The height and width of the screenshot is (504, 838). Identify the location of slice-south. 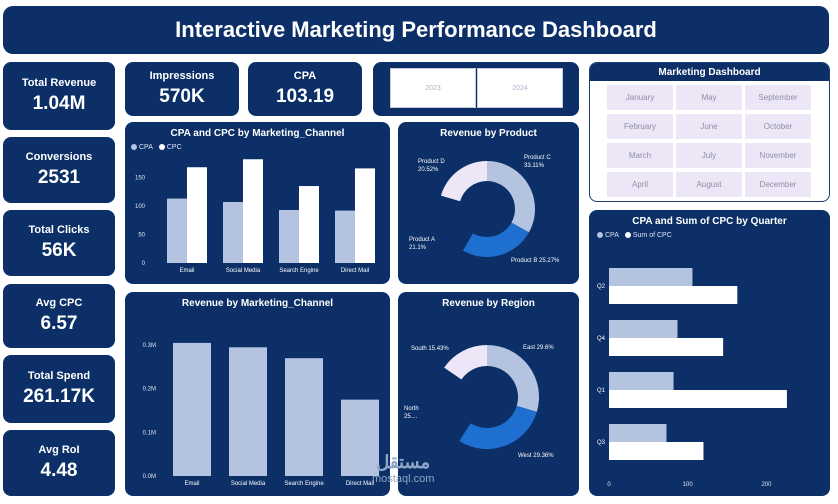
(465, 362).